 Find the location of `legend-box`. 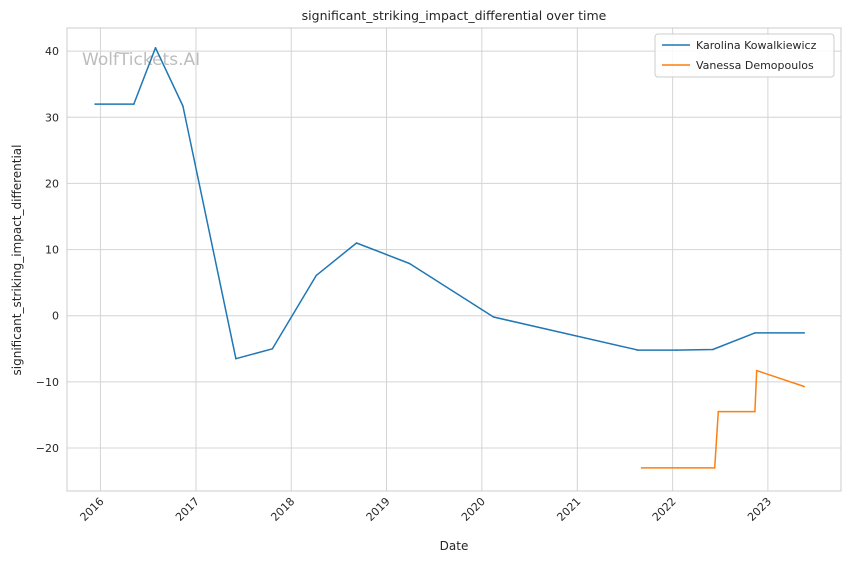

legend-box is located at coordinates (744, 55).